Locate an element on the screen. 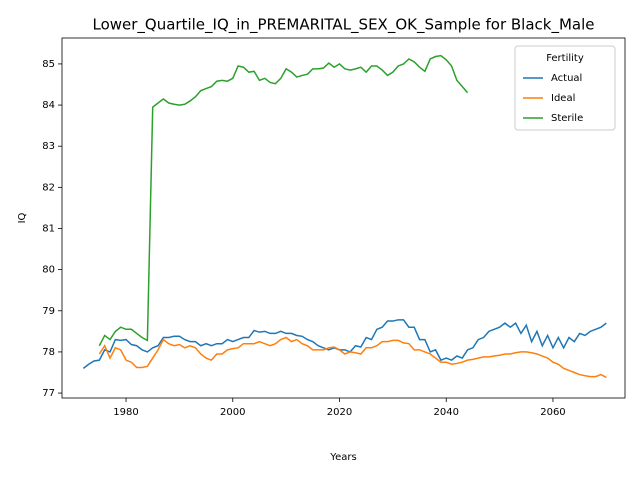 The width and height of the screenshot is (640, 480). legend-title: Fertility is located at coordinates (565, 58).